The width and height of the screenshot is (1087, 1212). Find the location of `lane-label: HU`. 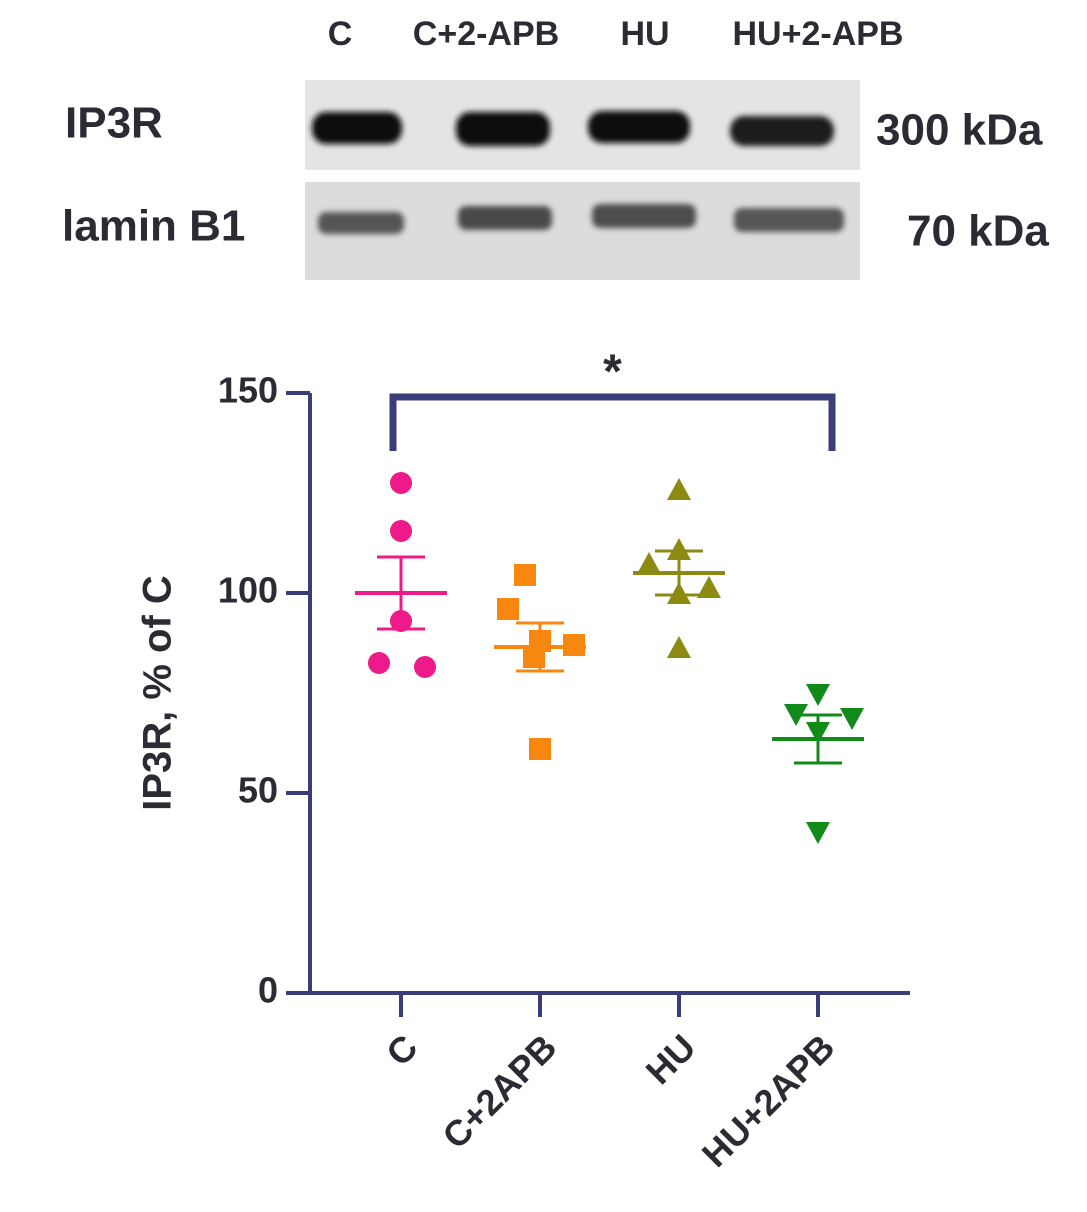

lane-label: HU is located at coordinates (644, 34).